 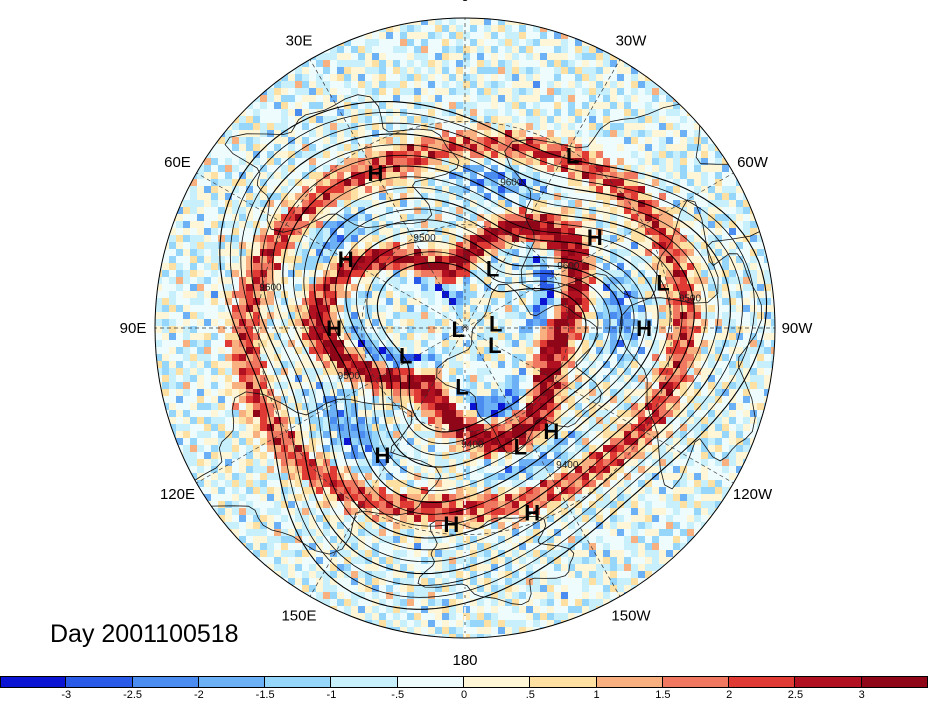 I want to click on colorbar-tick-label: 1, so click(x=596, y=695).